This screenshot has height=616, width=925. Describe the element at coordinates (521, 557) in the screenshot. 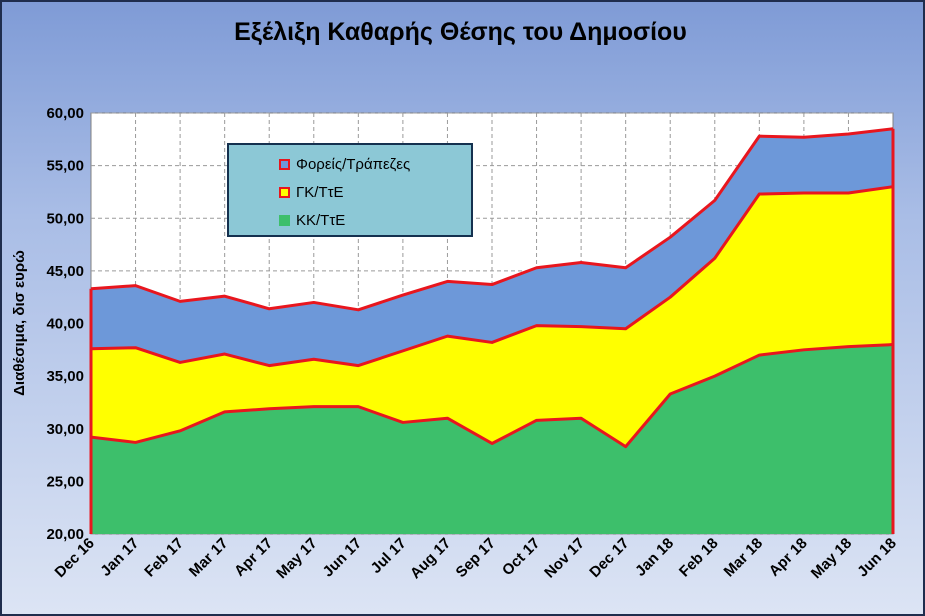

I see `x-tick-label: Oct 17` at that location.